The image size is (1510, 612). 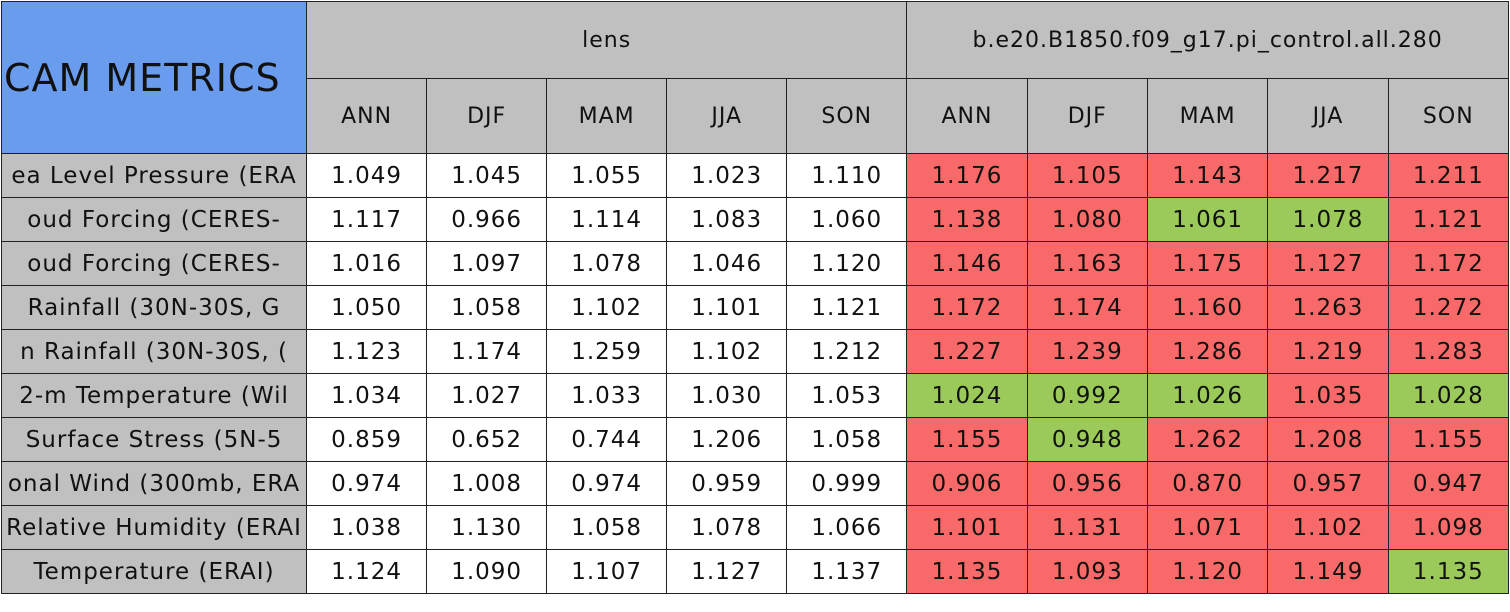 What do you see at coordinates (154, 527) in the screenshot?
I see `row-label: Relative Humidity (ERAI` at bounding box center [154, 527].